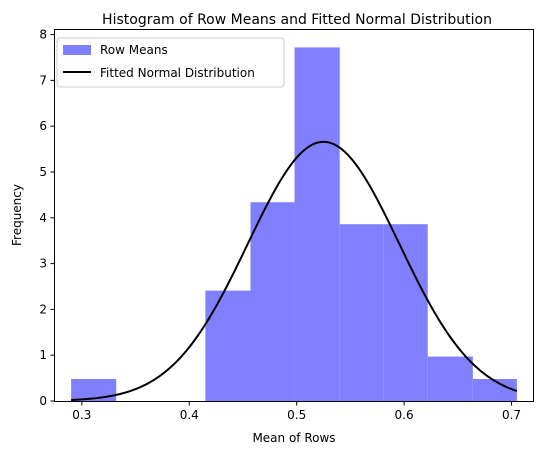 The image size is (554, 460). I want to click on legend: Row Means Fitted Normal Distribution, so click(170, 62).